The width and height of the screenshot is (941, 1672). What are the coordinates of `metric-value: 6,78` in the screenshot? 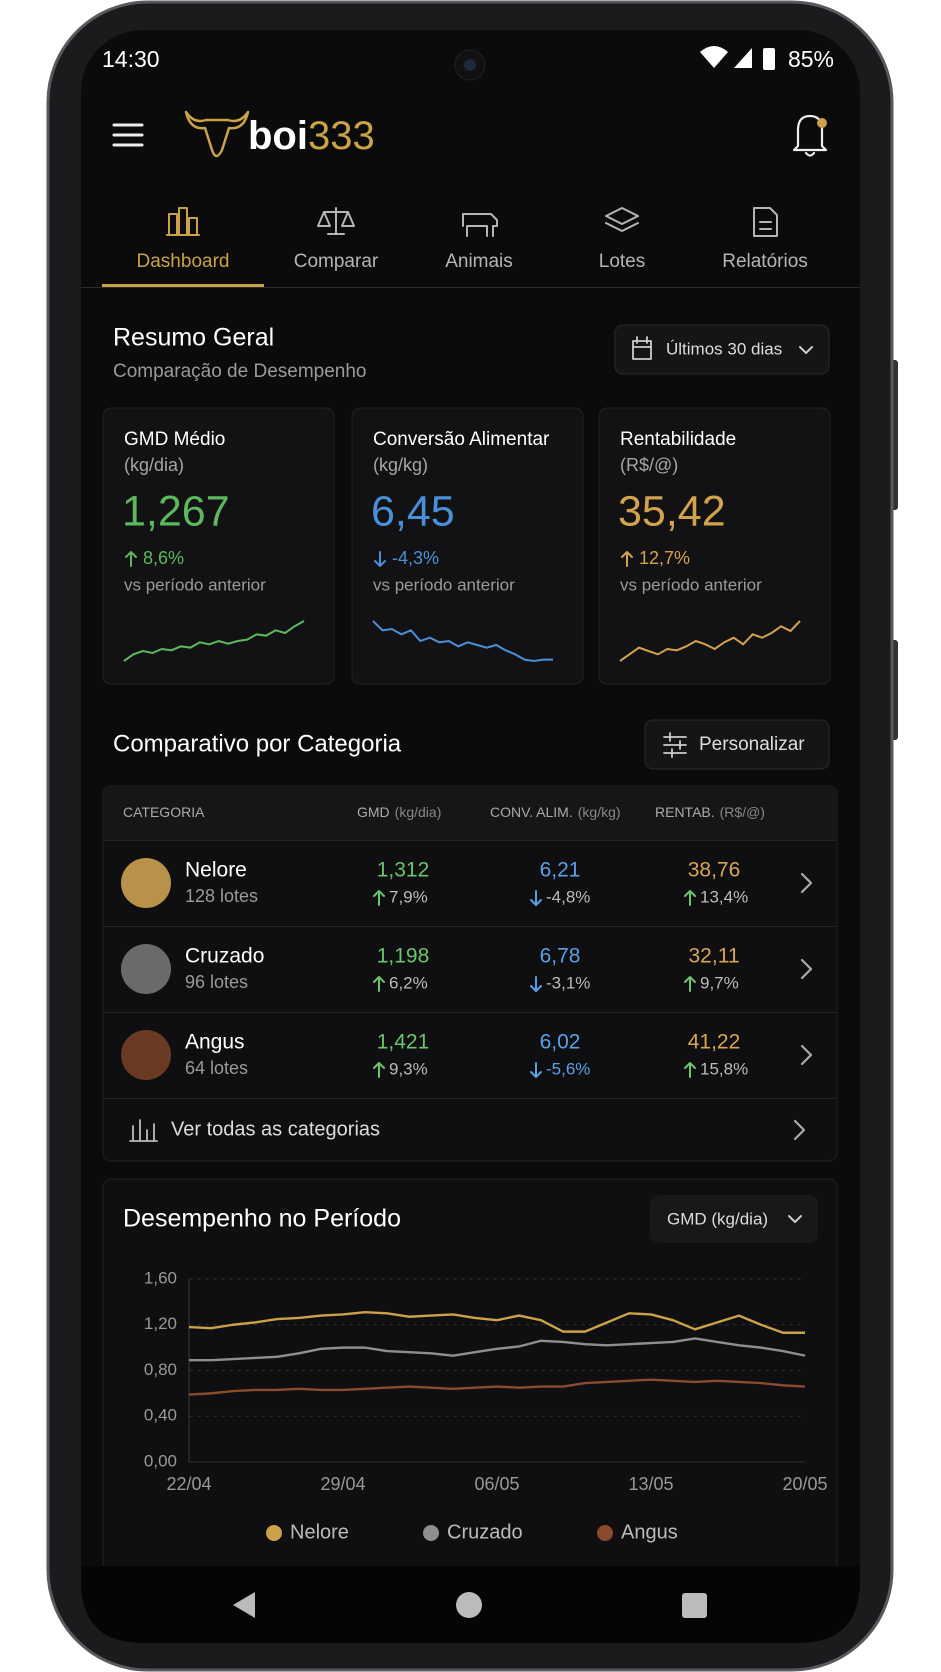 It's located at (560, 956).